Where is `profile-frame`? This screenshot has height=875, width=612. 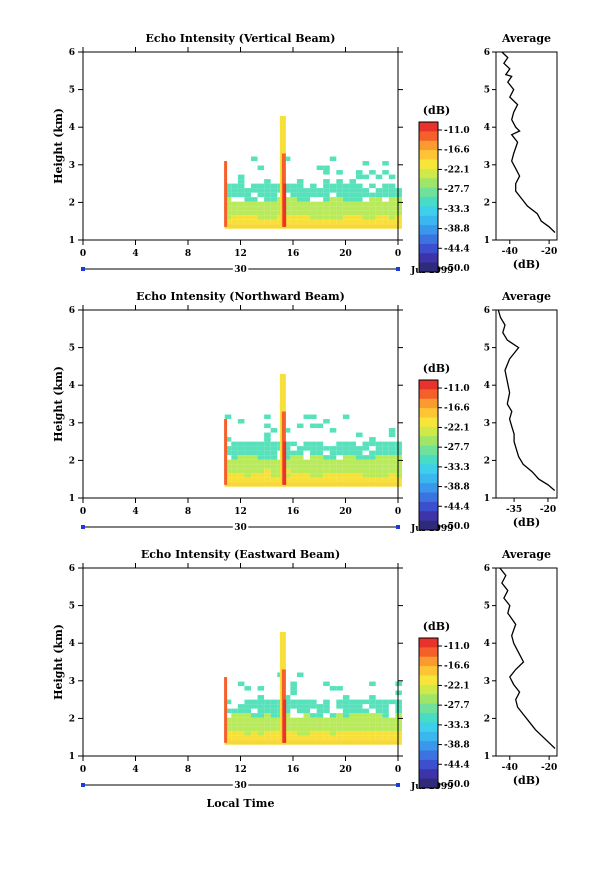
profile-frame is located at coordinates (526, 404).